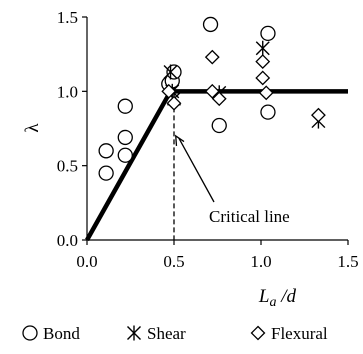  Describe the element at coordinates (67, 91) in the screenshot. I see `y-tick-label: 1.0` at that location.